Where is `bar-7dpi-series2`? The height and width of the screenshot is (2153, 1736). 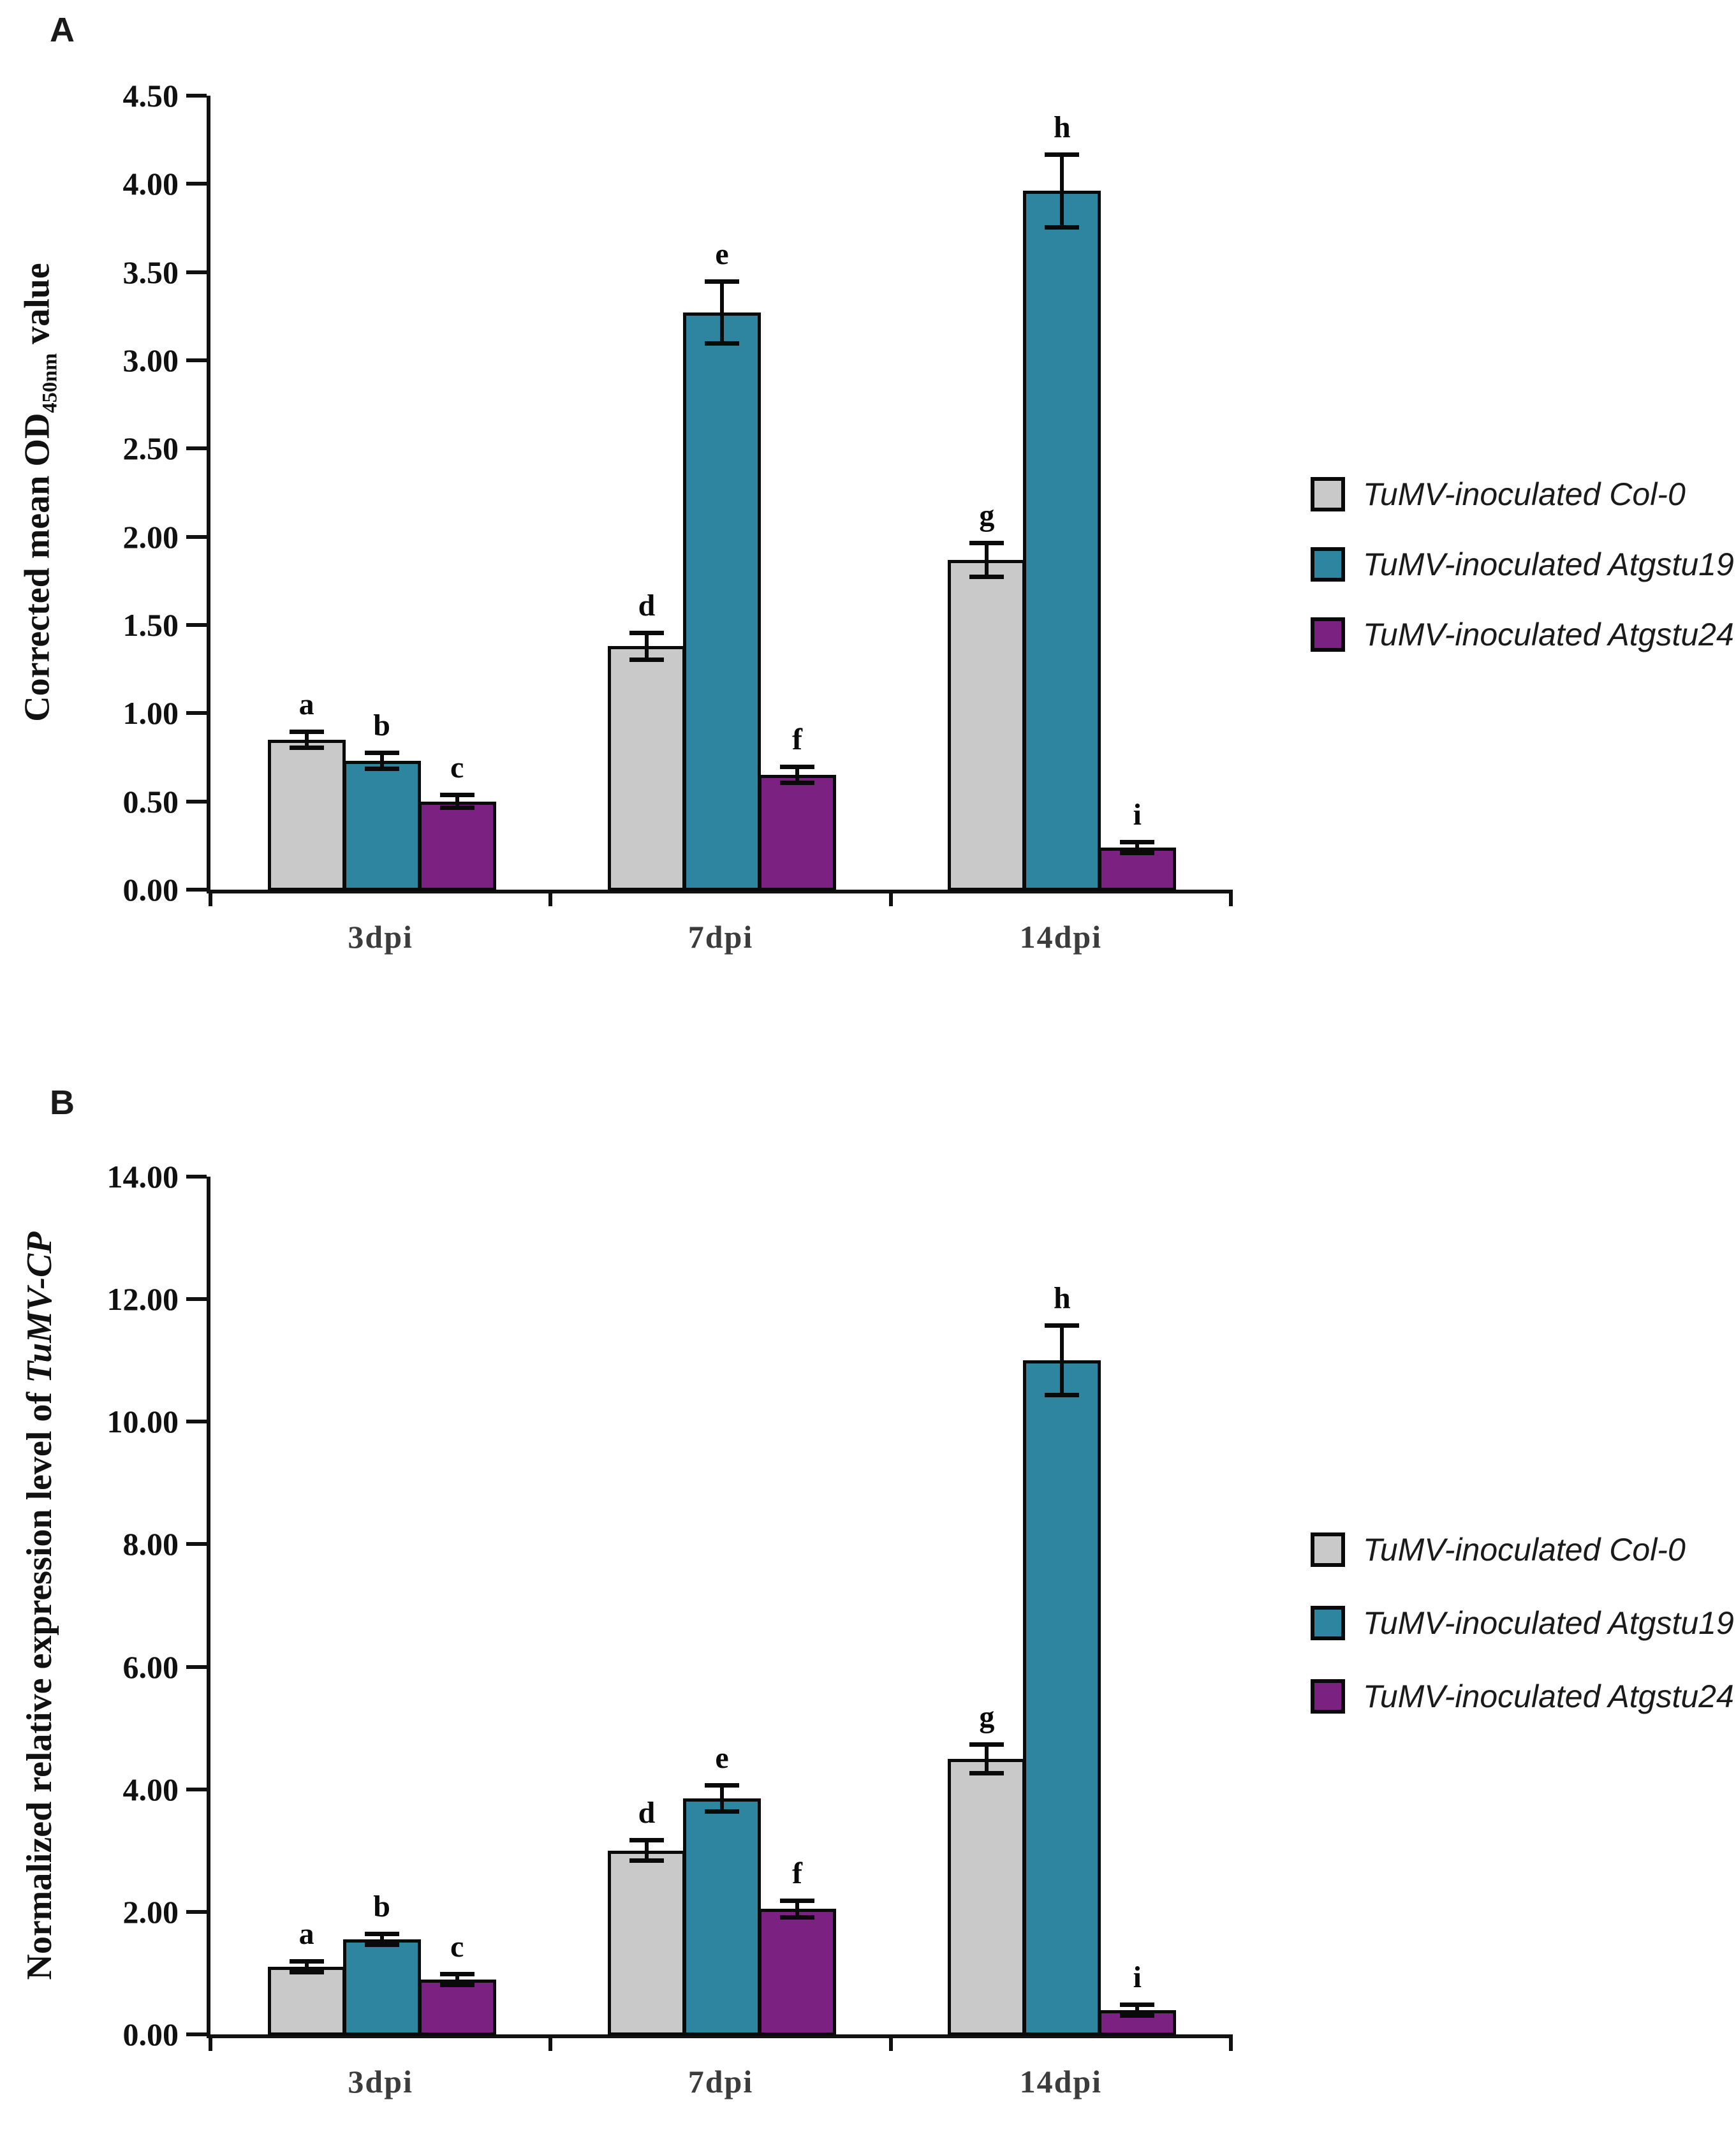 bar-7dpi-series2 is located at coordinates (722, 1917).